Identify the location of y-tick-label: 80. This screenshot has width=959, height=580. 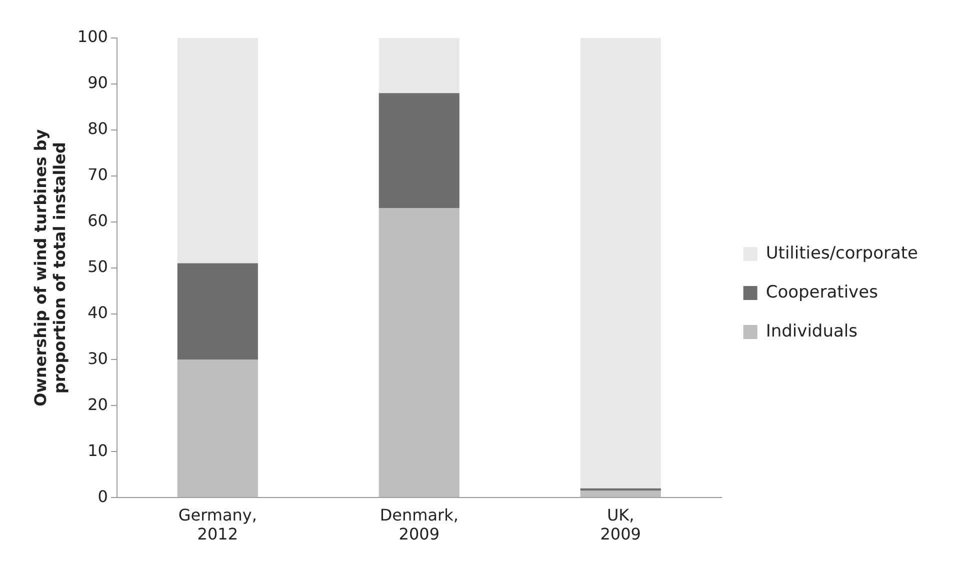
(98, 128).